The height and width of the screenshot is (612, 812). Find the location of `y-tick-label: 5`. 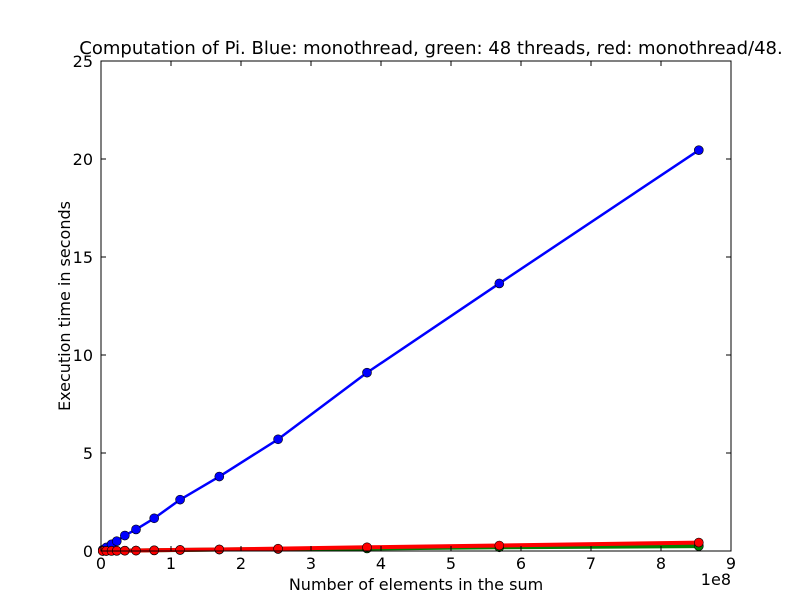

y-tick-label: 5 is located at coordinates (88, 453).